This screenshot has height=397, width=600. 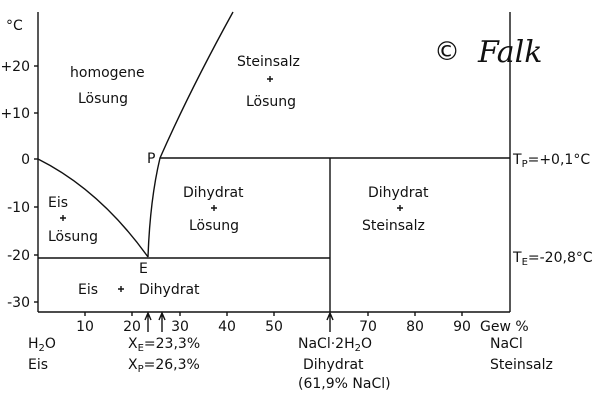 I want to click on x-tick: 40, so click(x=227, y=327).